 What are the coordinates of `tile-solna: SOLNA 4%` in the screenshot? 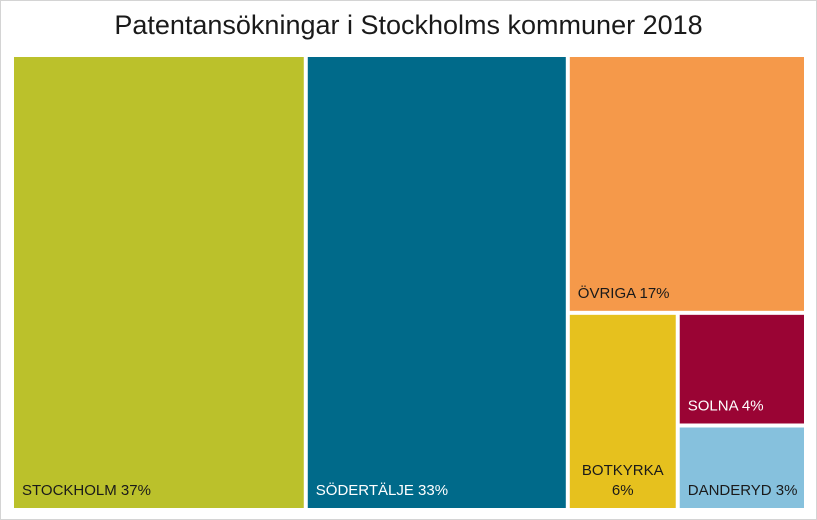 It's located at (741, 369).